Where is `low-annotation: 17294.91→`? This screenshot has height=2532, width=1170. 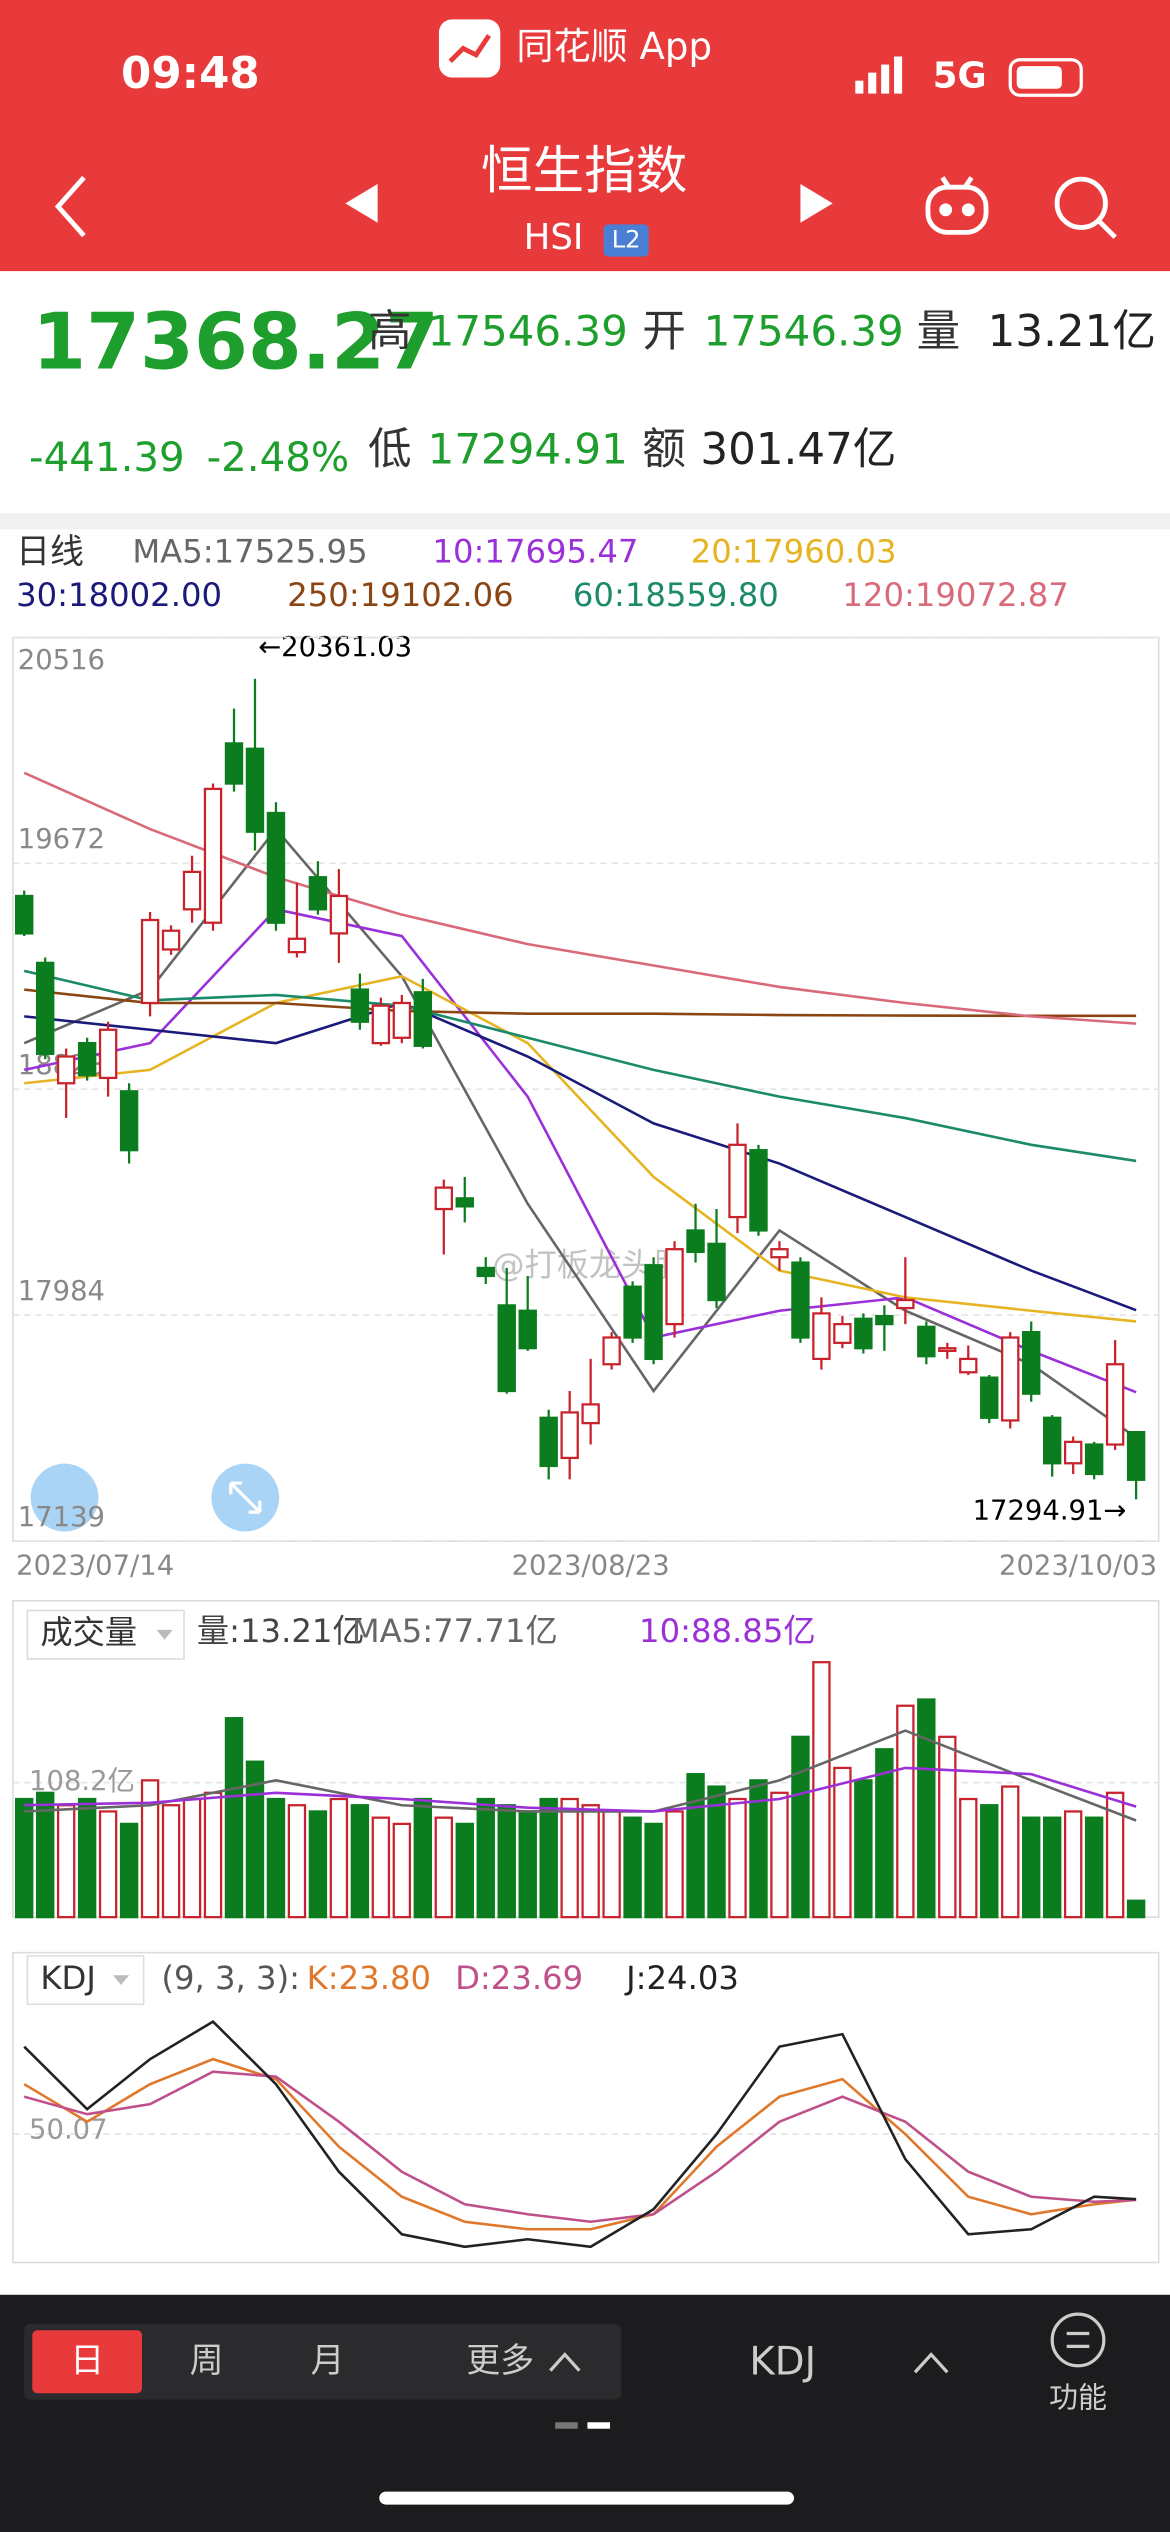
low-annotation: 17294.91→ is located at coordinates (1050, 1511).